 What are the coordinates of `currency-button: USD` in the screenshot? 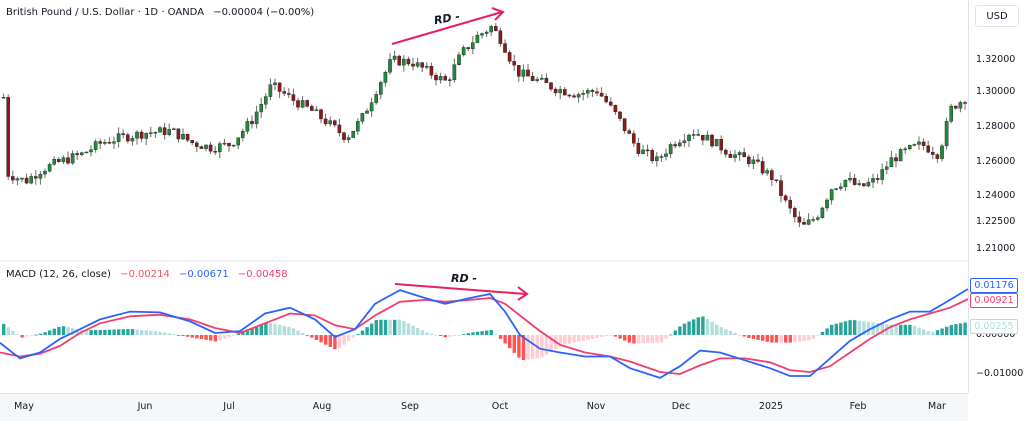 It's located at (997, 16).